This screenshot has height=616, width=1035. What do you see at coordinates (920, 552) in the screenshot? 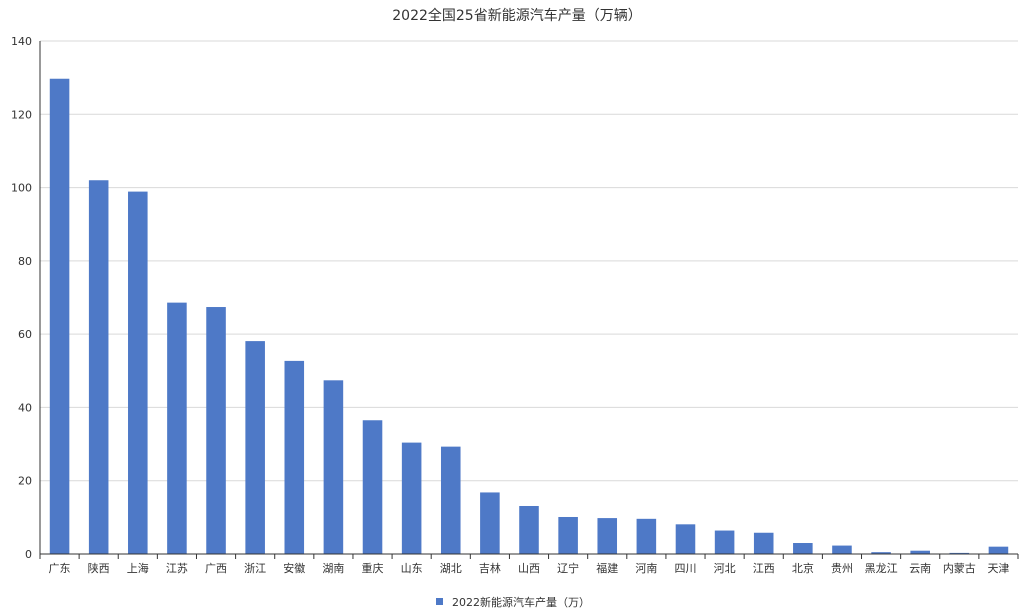
I see `bar-云南` at bounding box center [920, 552].